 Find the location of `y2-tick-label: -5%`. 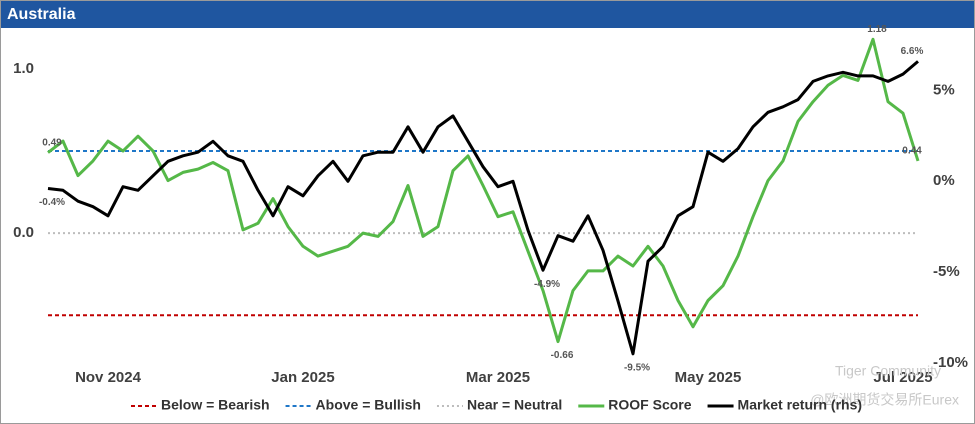

y2-tick-label: -5% is located at coordinates (946, 271).